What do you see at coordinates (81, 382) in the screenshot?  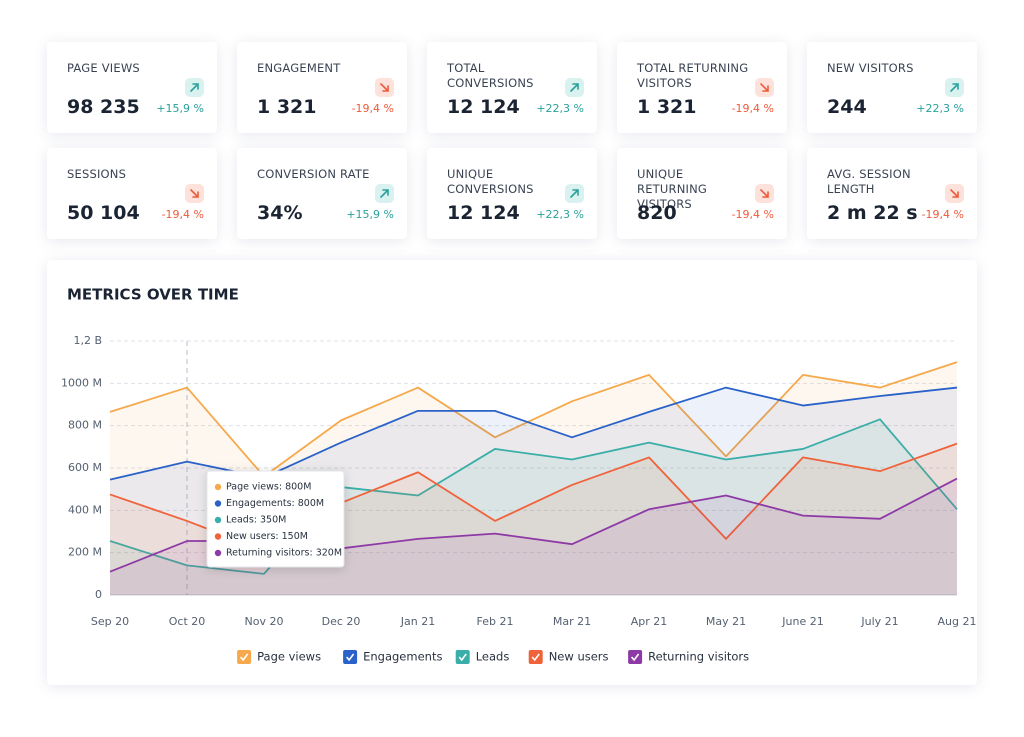 I see `y-tick-label: 1000 M` at bounding box center [81, 382].